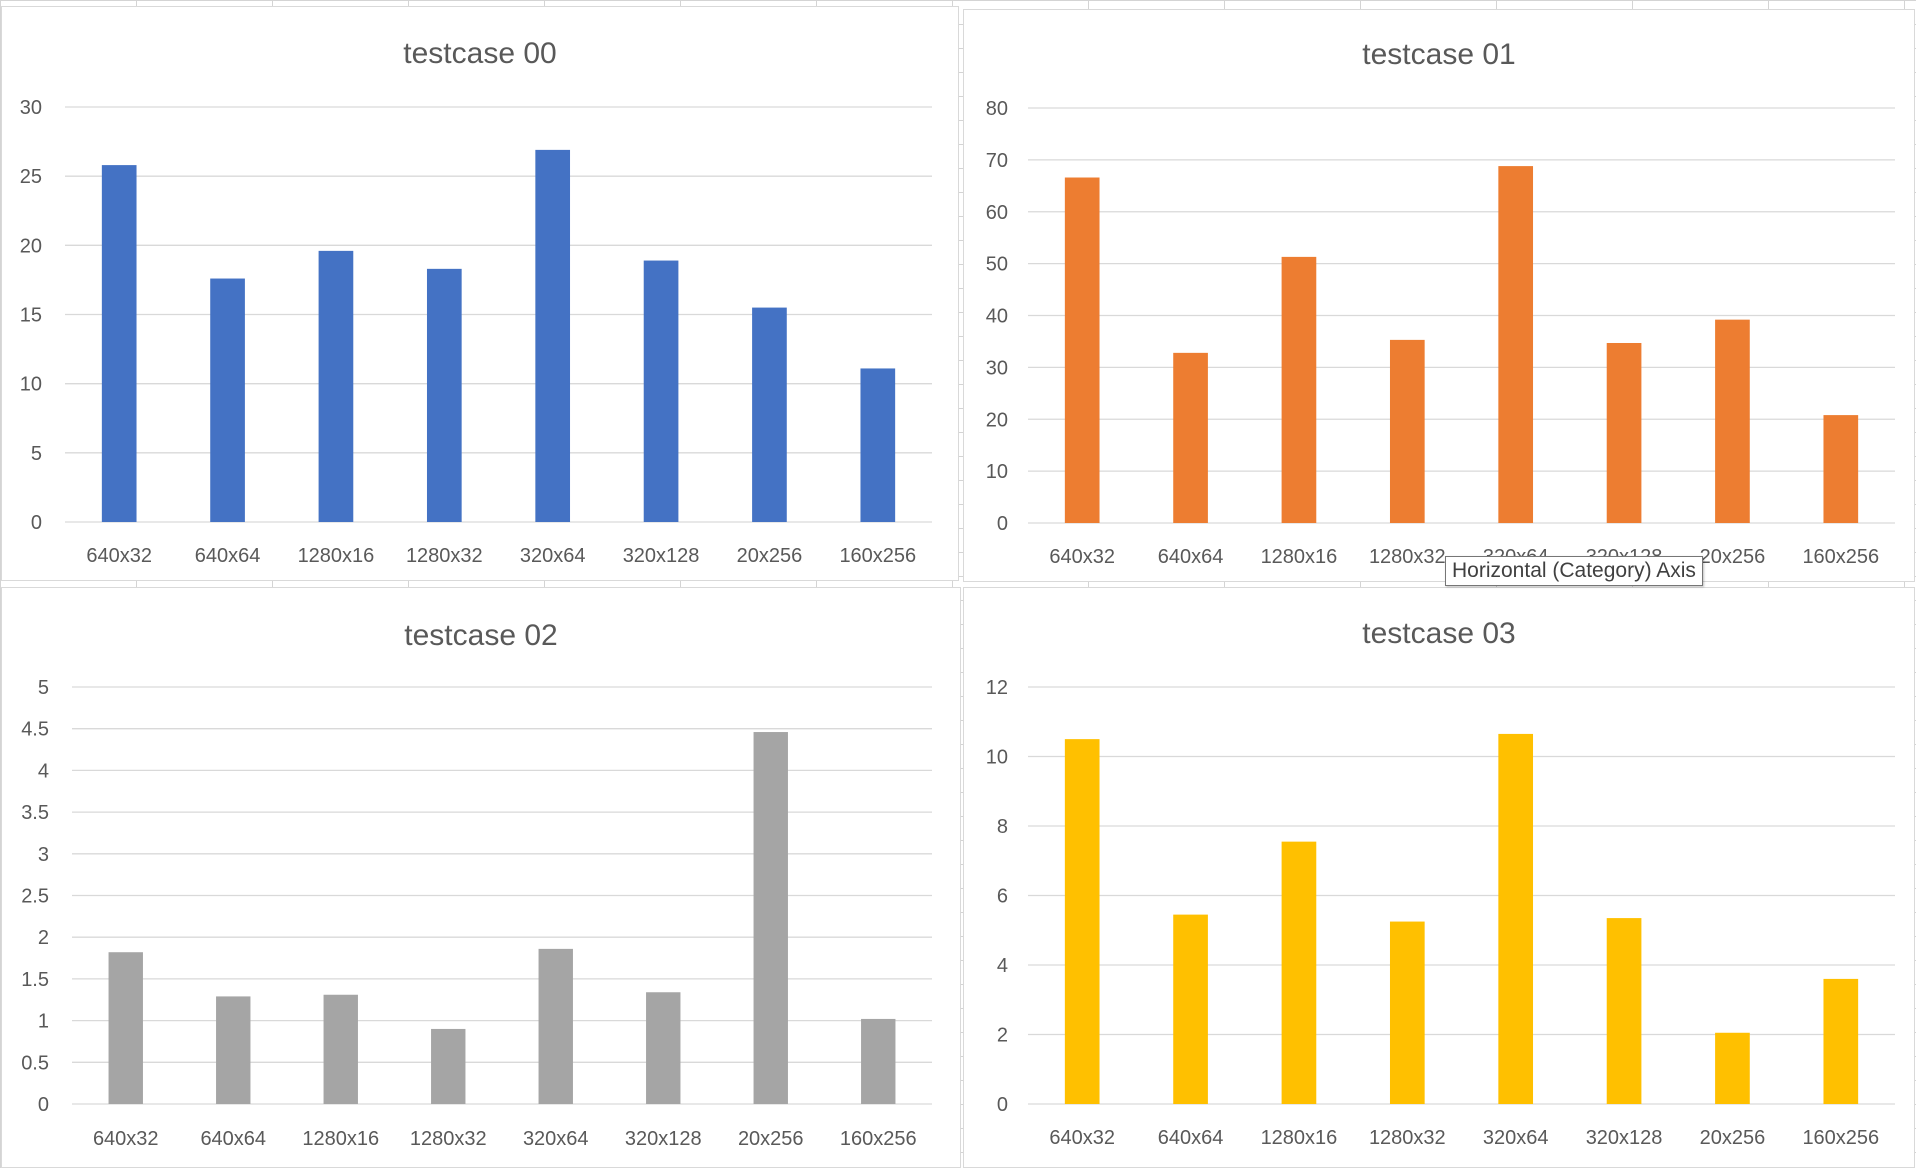 Image resolution: width=1916 pixels, height=1168 pixels. What do you see at coordinates (997, 265) in the screenshot?
I see `y-tick-label: 50` at bounding box center [997, 265].